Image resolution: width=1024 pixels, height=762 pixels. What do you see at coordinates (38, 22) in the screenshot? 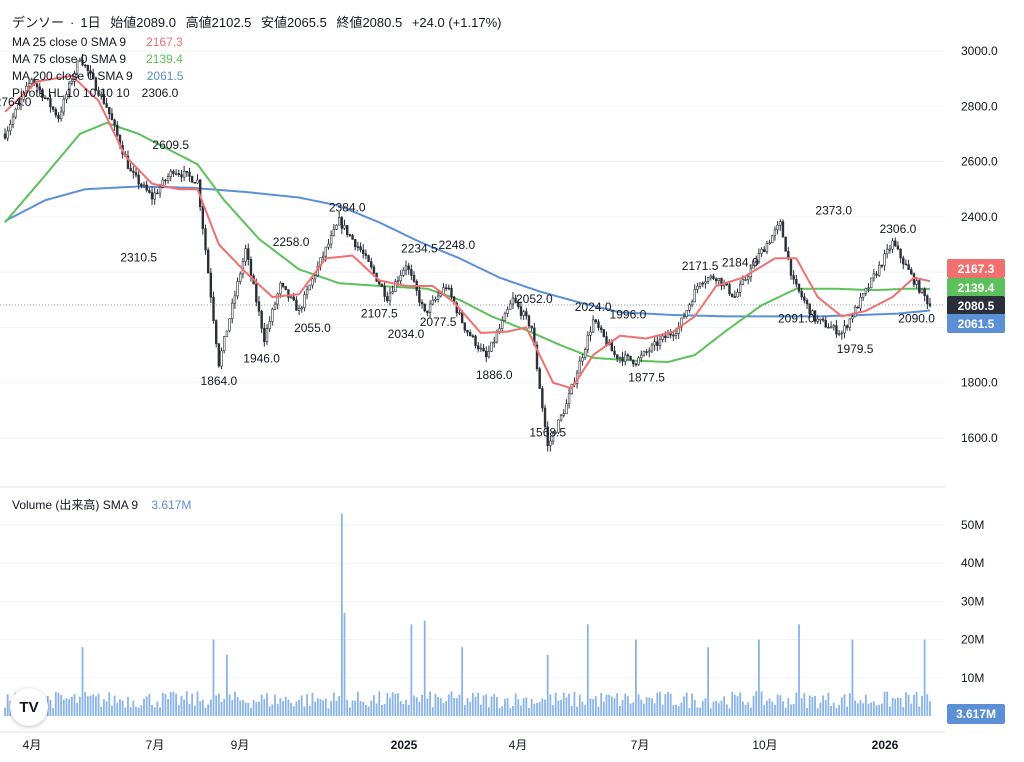
I see `symbol-name: デンソー` at bounding box center [38, 22].